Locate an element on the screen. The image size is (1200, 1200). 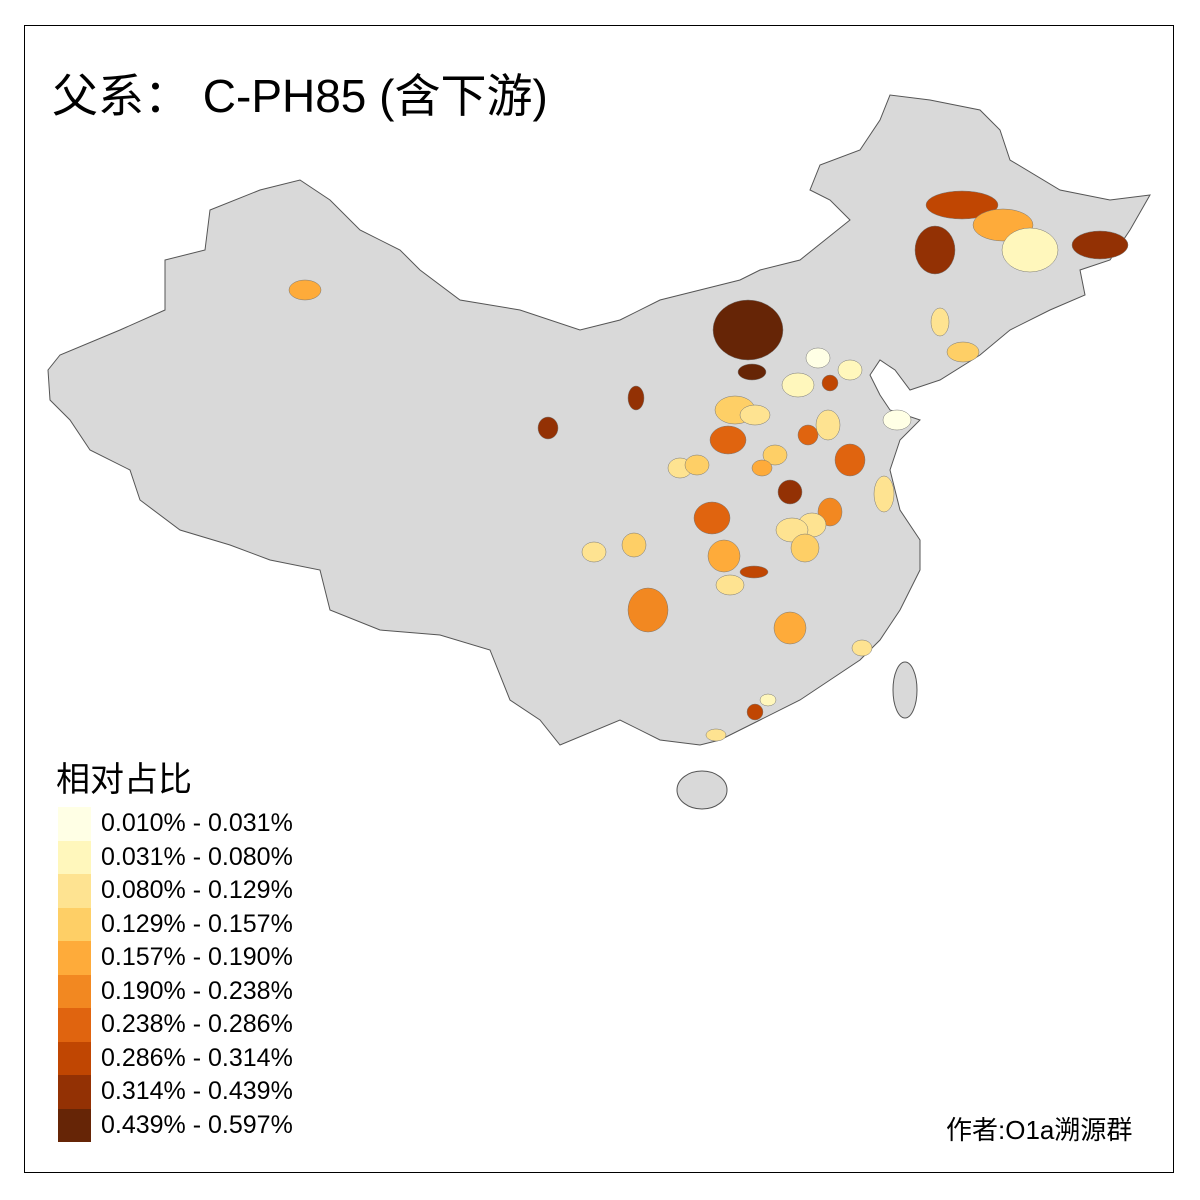
legend-label: 0.031% - 0.080% is located at coordinates (197, 856).